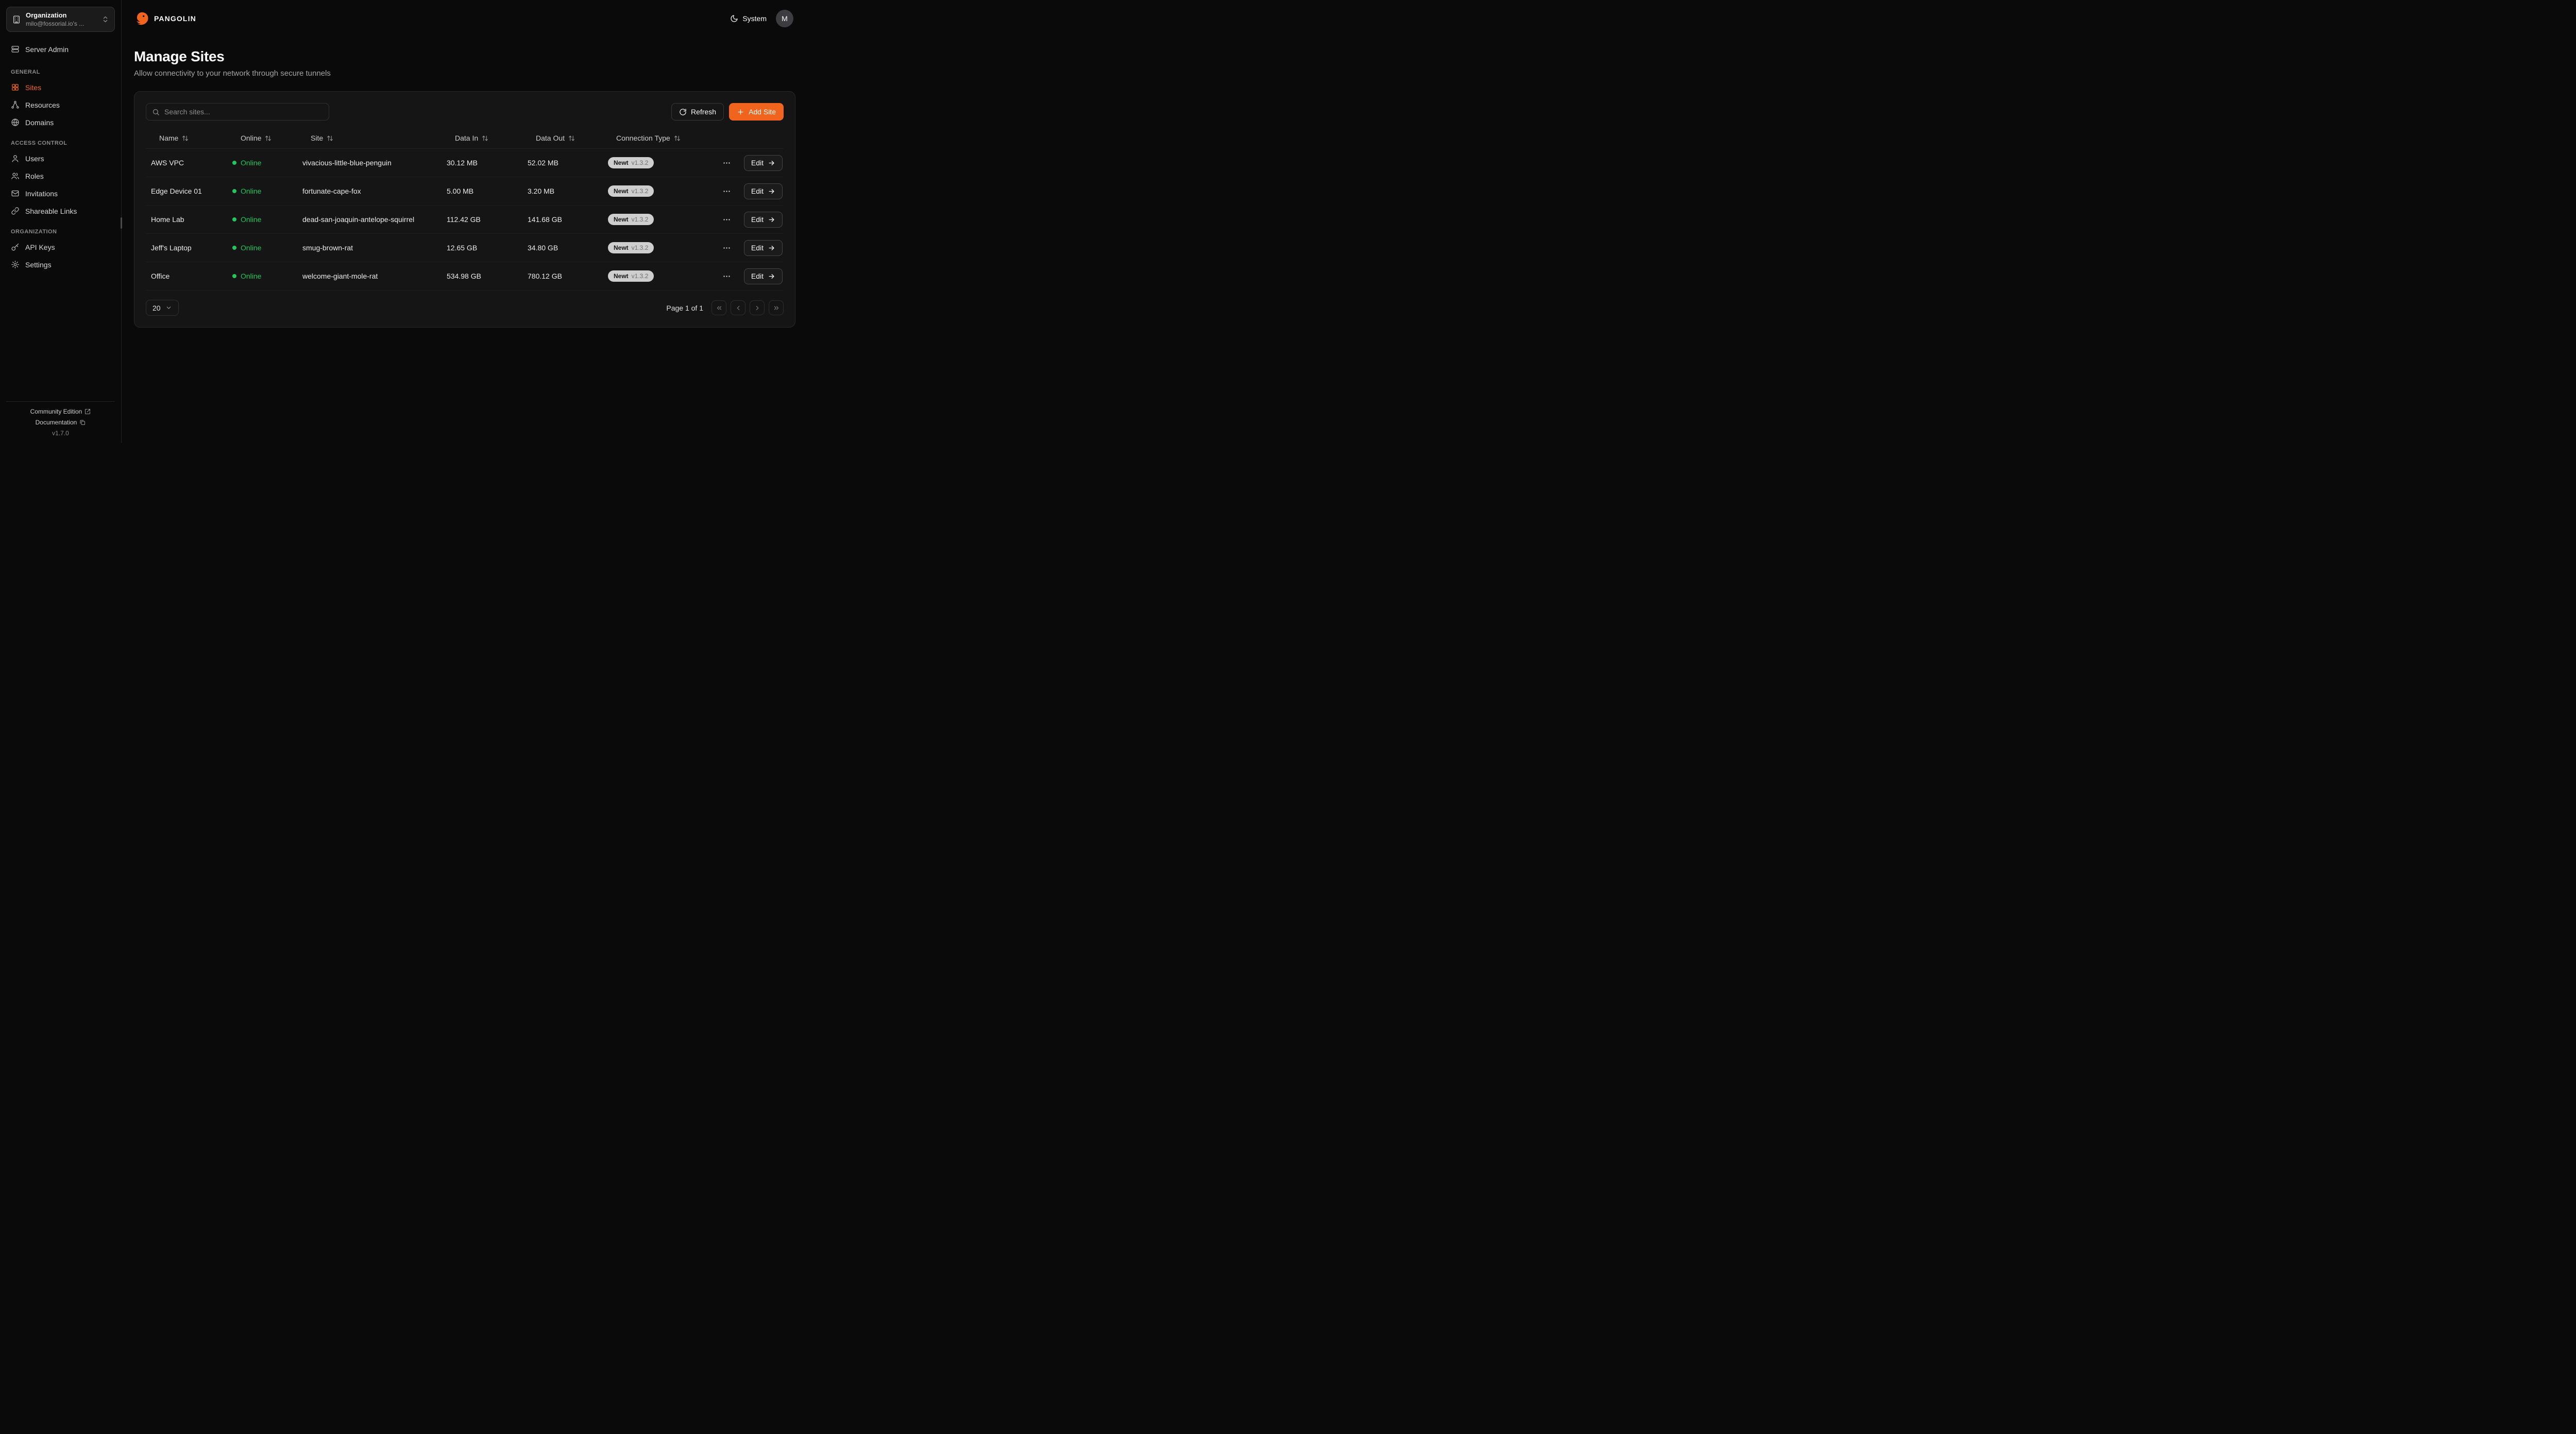 The width and height of the screenshot is (2576, 1434). Describe the element at coordinates (171, 248) in the screenshot. I see `site-name: Jeff's Laptop` at that location.